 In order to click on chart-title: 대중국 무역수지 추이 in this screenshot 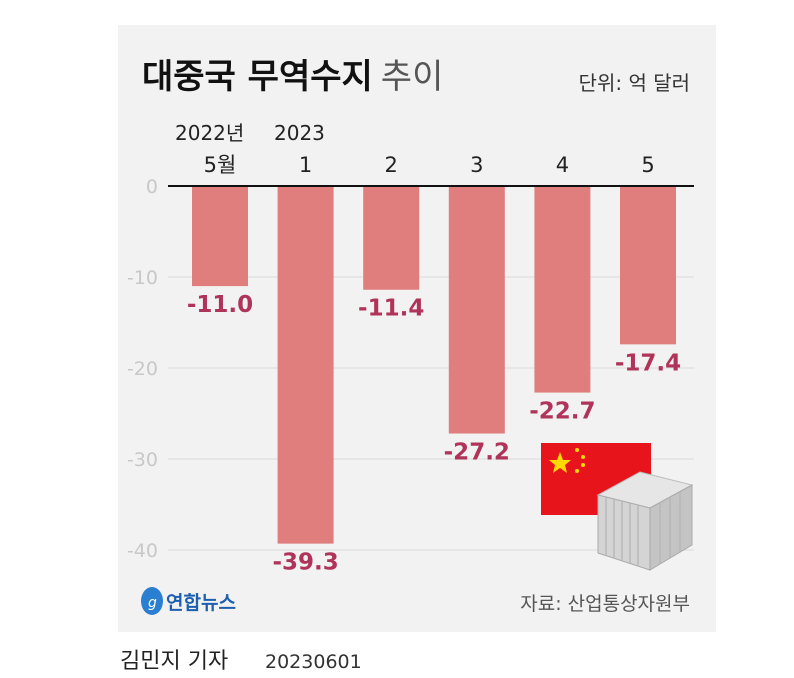, I will do `click(292, 77)`.